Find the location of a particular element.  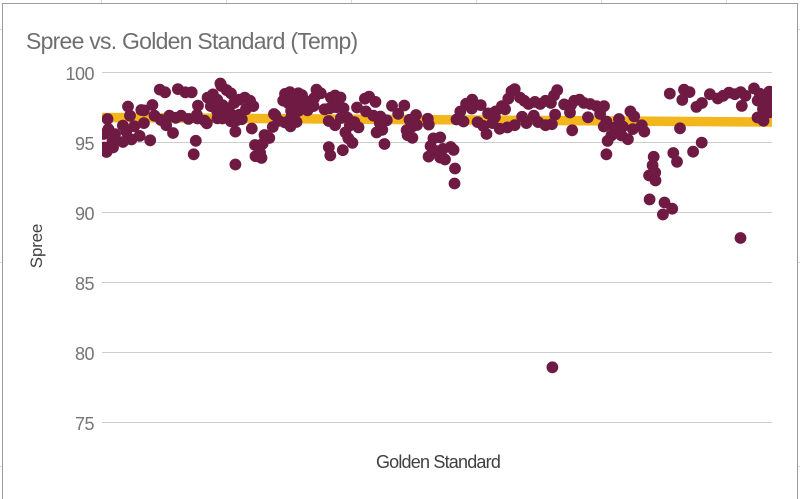

svg-text: Golden Standard is located at coordinates (438, 462).